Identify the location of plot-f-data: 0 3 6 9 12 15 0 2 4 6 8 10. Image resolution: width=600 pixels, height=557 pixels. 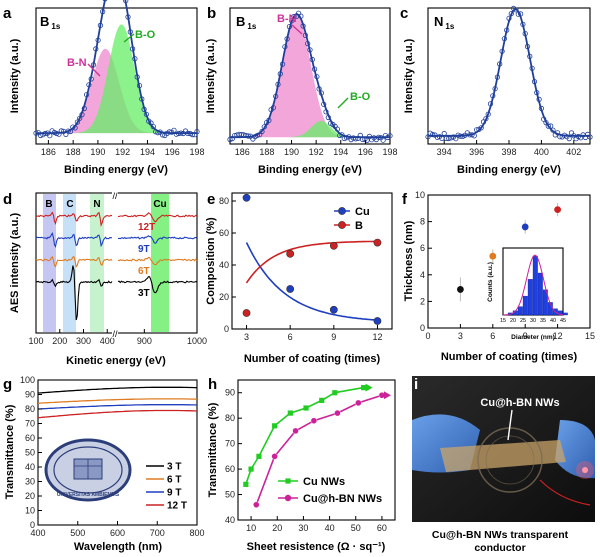
(505, 265).